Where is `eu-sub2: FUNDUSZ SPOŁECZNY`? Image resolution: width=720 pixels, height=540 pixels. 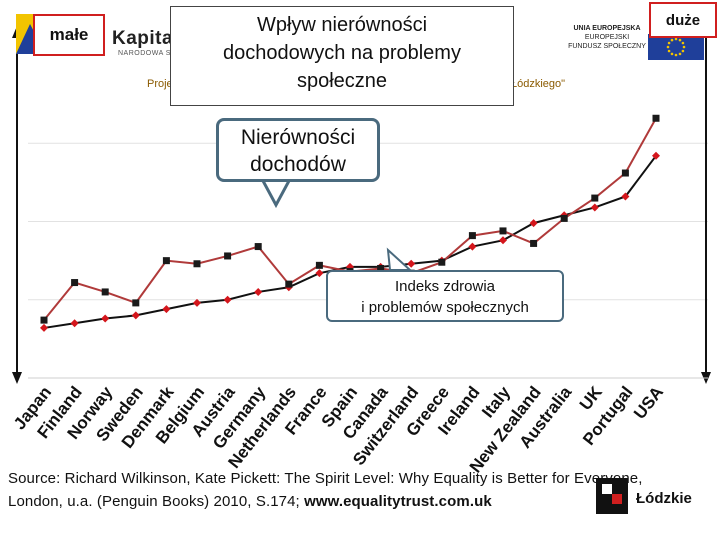 eu-sub2: FUNDUSZ SPOŁECZNY is located at coordinates (607, 46).